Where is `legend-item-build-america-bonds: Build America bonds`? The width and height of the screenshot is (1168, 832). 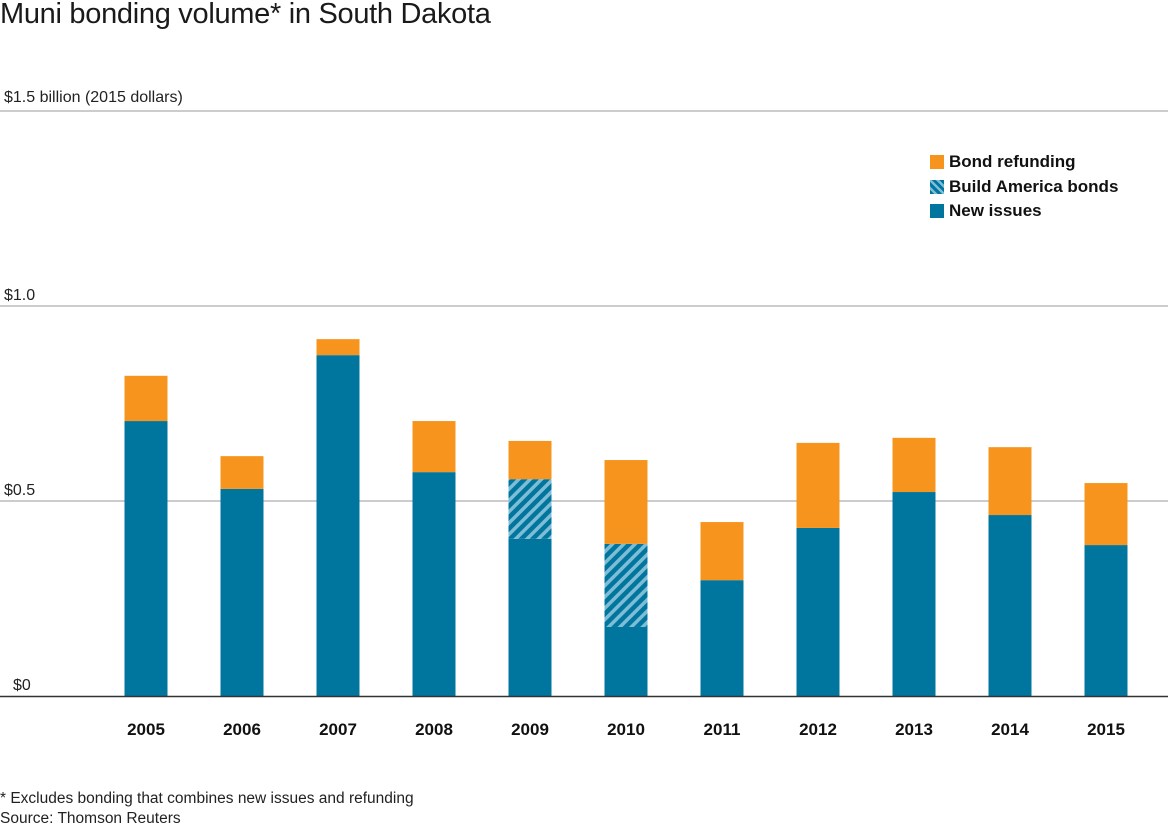
legend-item-build-america-bonds: Build America bonds is located at coordinates (1024, 187).